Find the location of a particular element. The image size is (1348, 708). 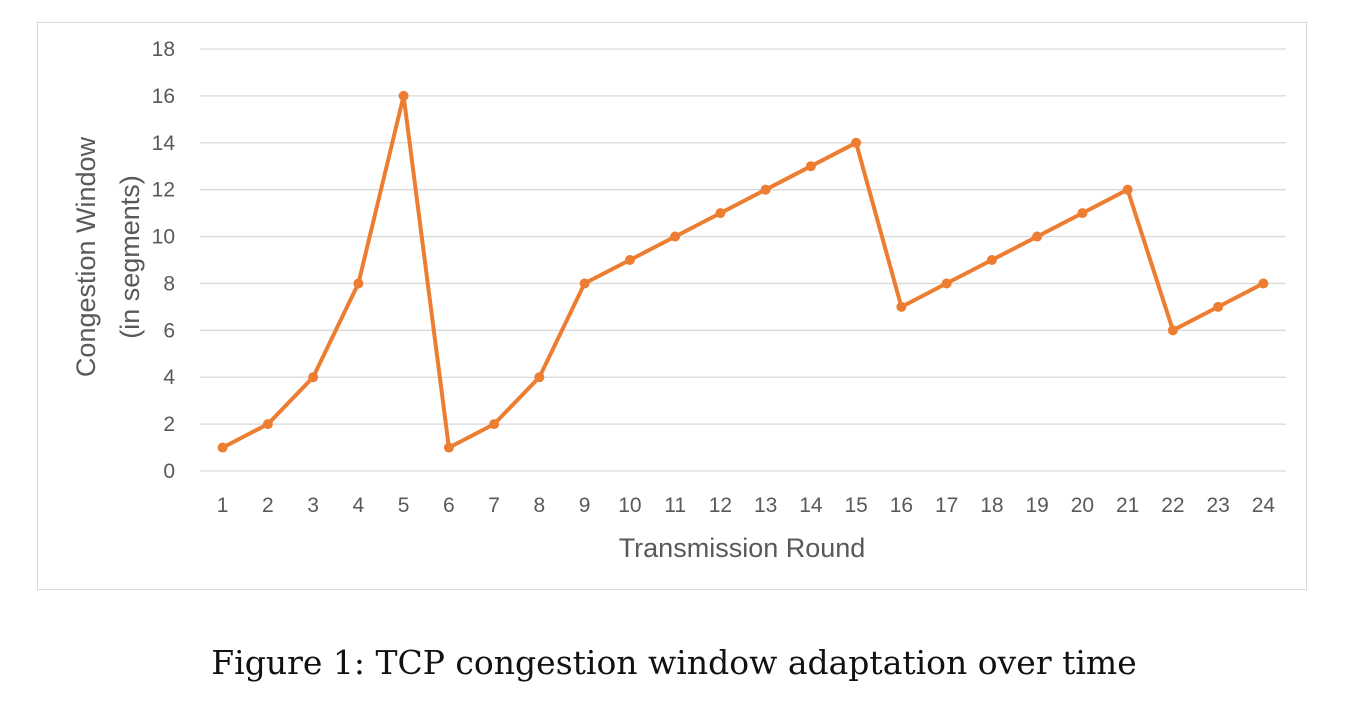

x-tick-label: 11 is located at coordinates (675, 505).